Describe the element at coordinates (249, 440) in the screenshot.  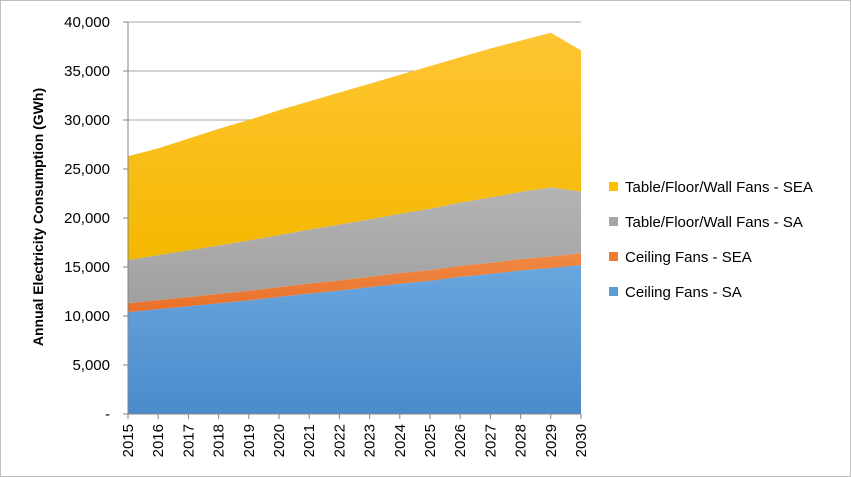
I see `x-tick-label: 2019` at that location.